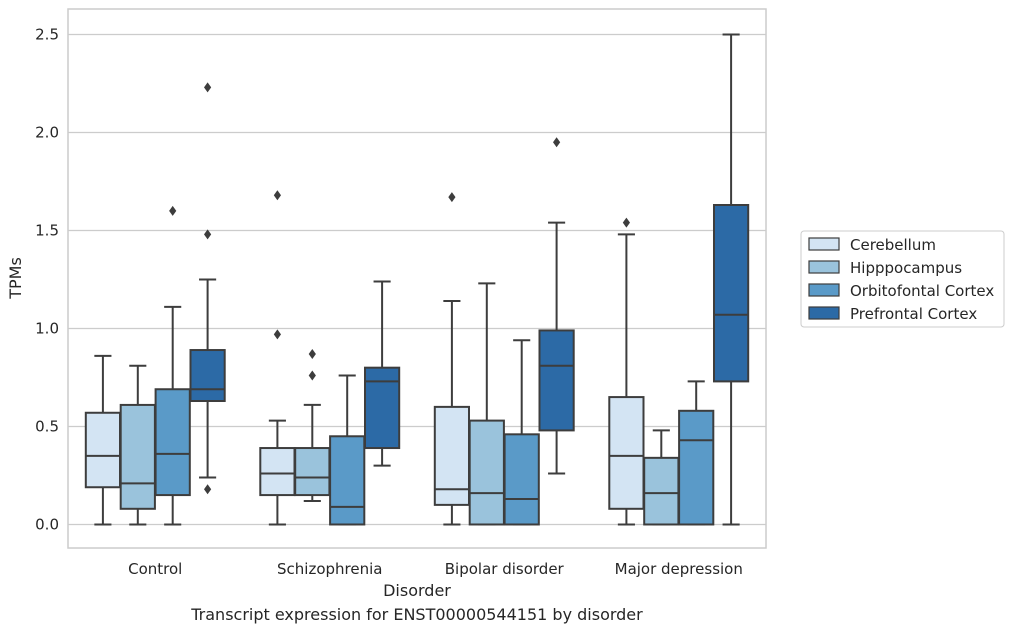  Describe the element at coordinates (913, 314) in the screenshot. I see `legend-label: Prefrontal Cortex` at that location.